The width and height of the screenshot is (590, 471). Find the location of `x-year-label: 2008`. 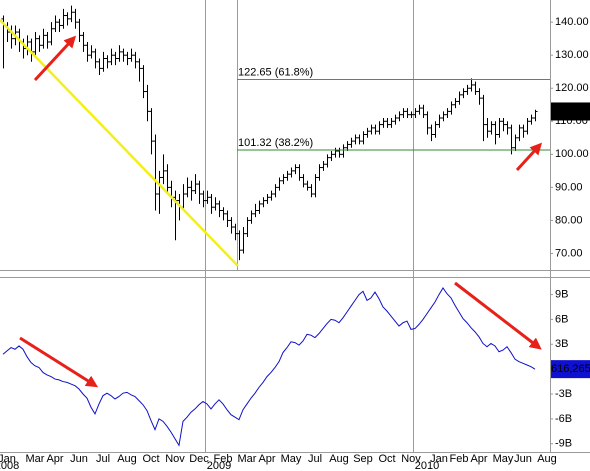

x-year-label: 2008 is located at coordinates (9, 465).